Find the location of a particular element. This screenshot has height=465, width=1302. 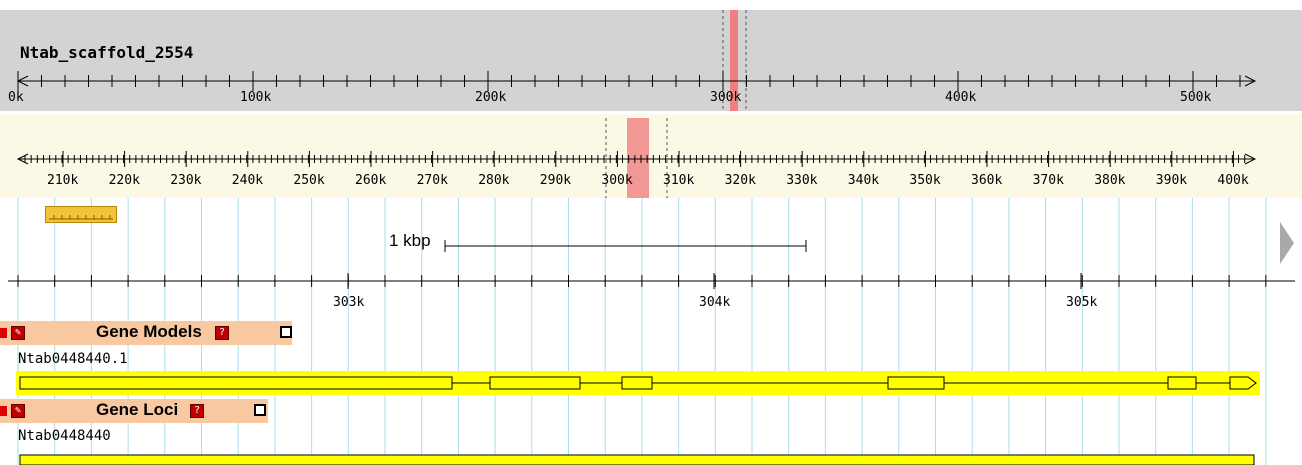

region-tick-label: 350k is located at coordinates (924, 180).